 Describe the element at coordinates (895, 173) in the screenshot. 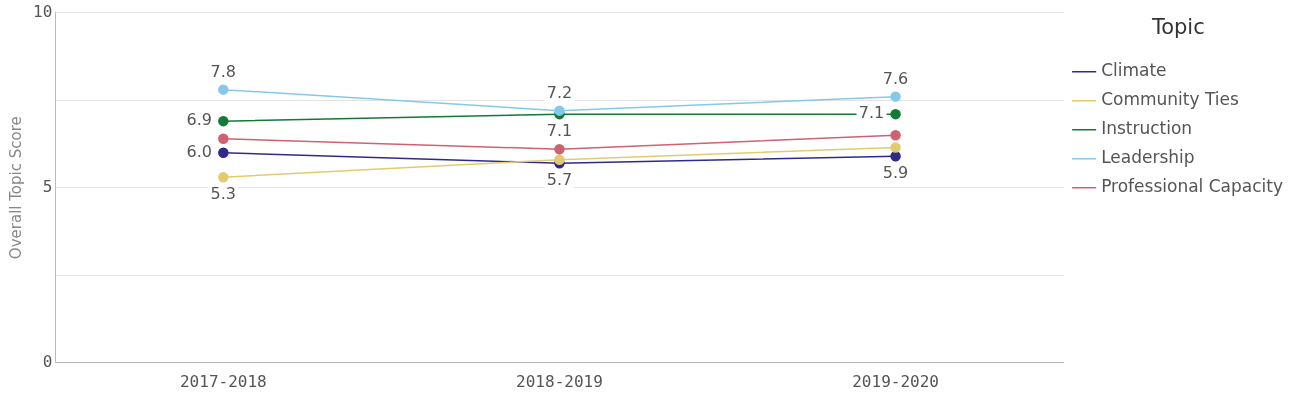

I see `data-label: 5.9` at that location.